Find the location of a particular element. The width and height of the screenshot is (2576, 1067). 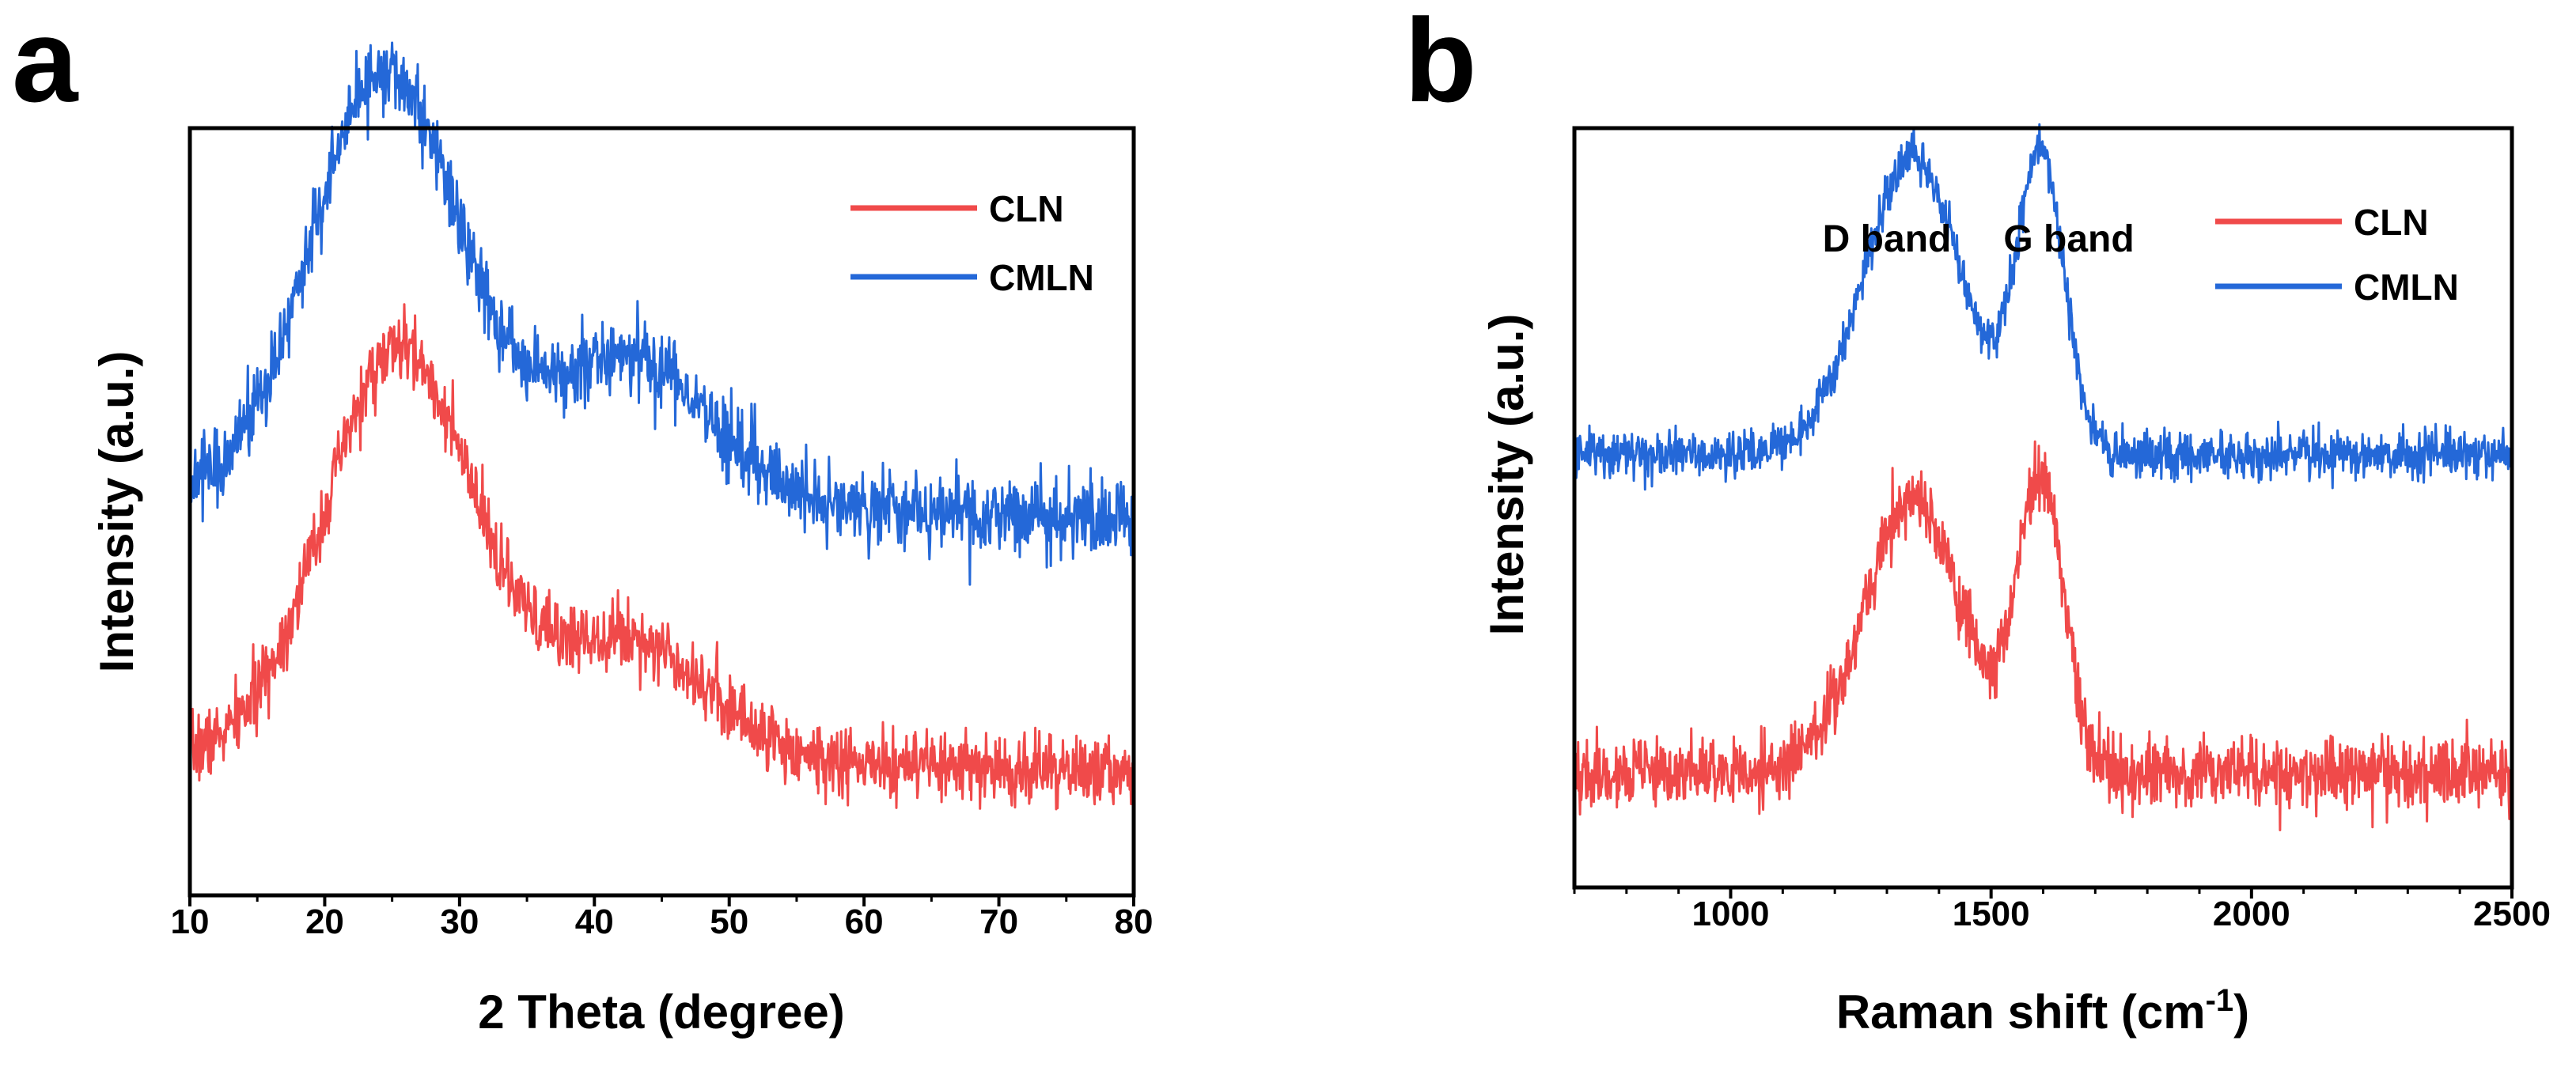

plot-b-legend: CLN CMLN is located at coordinates (2337, 255).